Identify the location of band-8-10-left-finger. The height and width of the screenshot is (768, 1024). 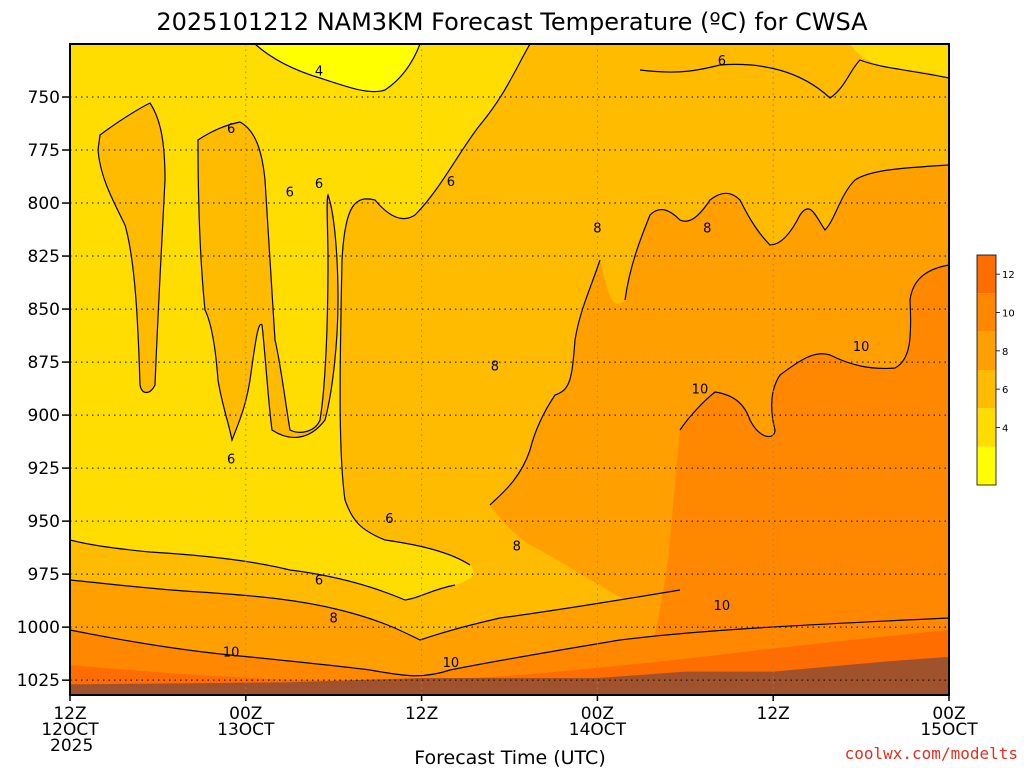
(131, 248).